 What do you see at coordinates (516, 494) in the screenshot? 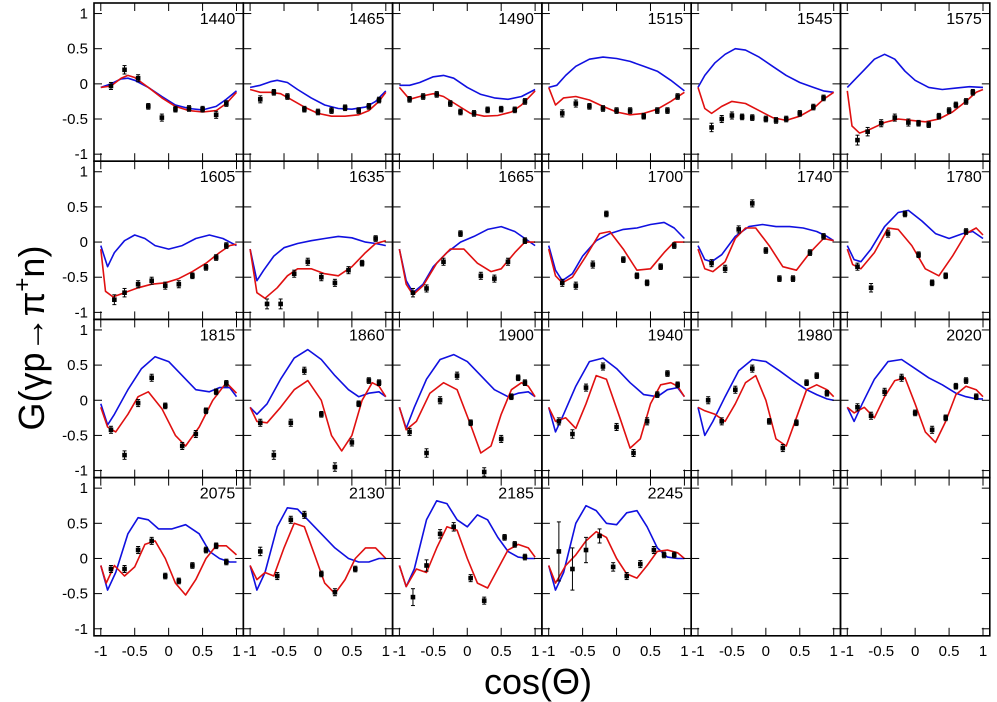
I see `energy-label: 2185` at bounding box center [516, 494].